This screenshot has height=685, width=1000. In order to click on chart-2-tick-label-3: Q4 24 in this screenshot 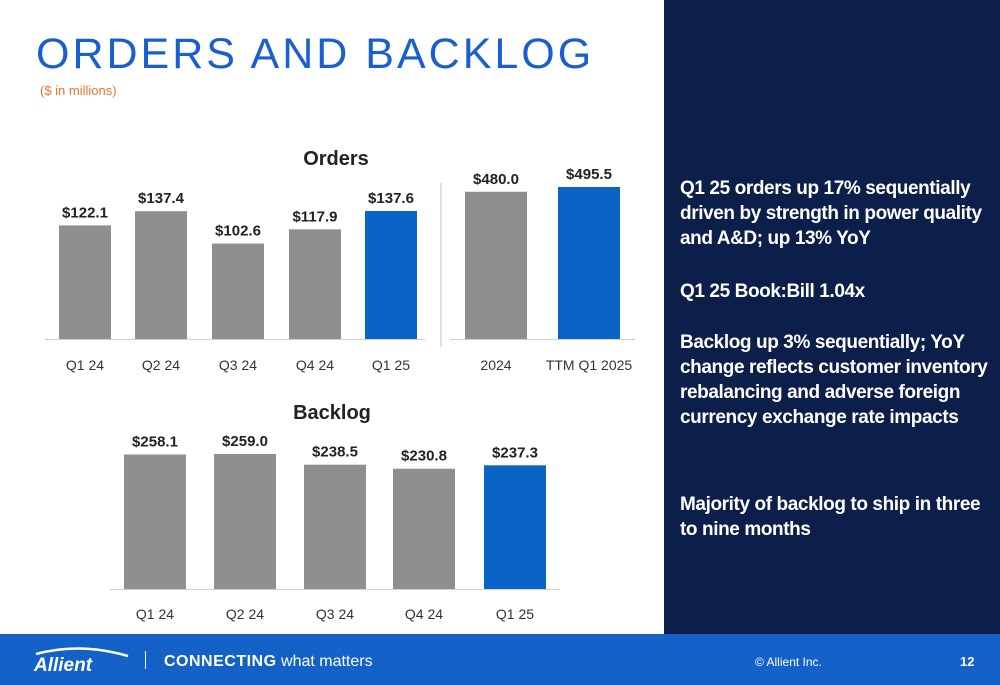, I will do `click(424, 614)`.